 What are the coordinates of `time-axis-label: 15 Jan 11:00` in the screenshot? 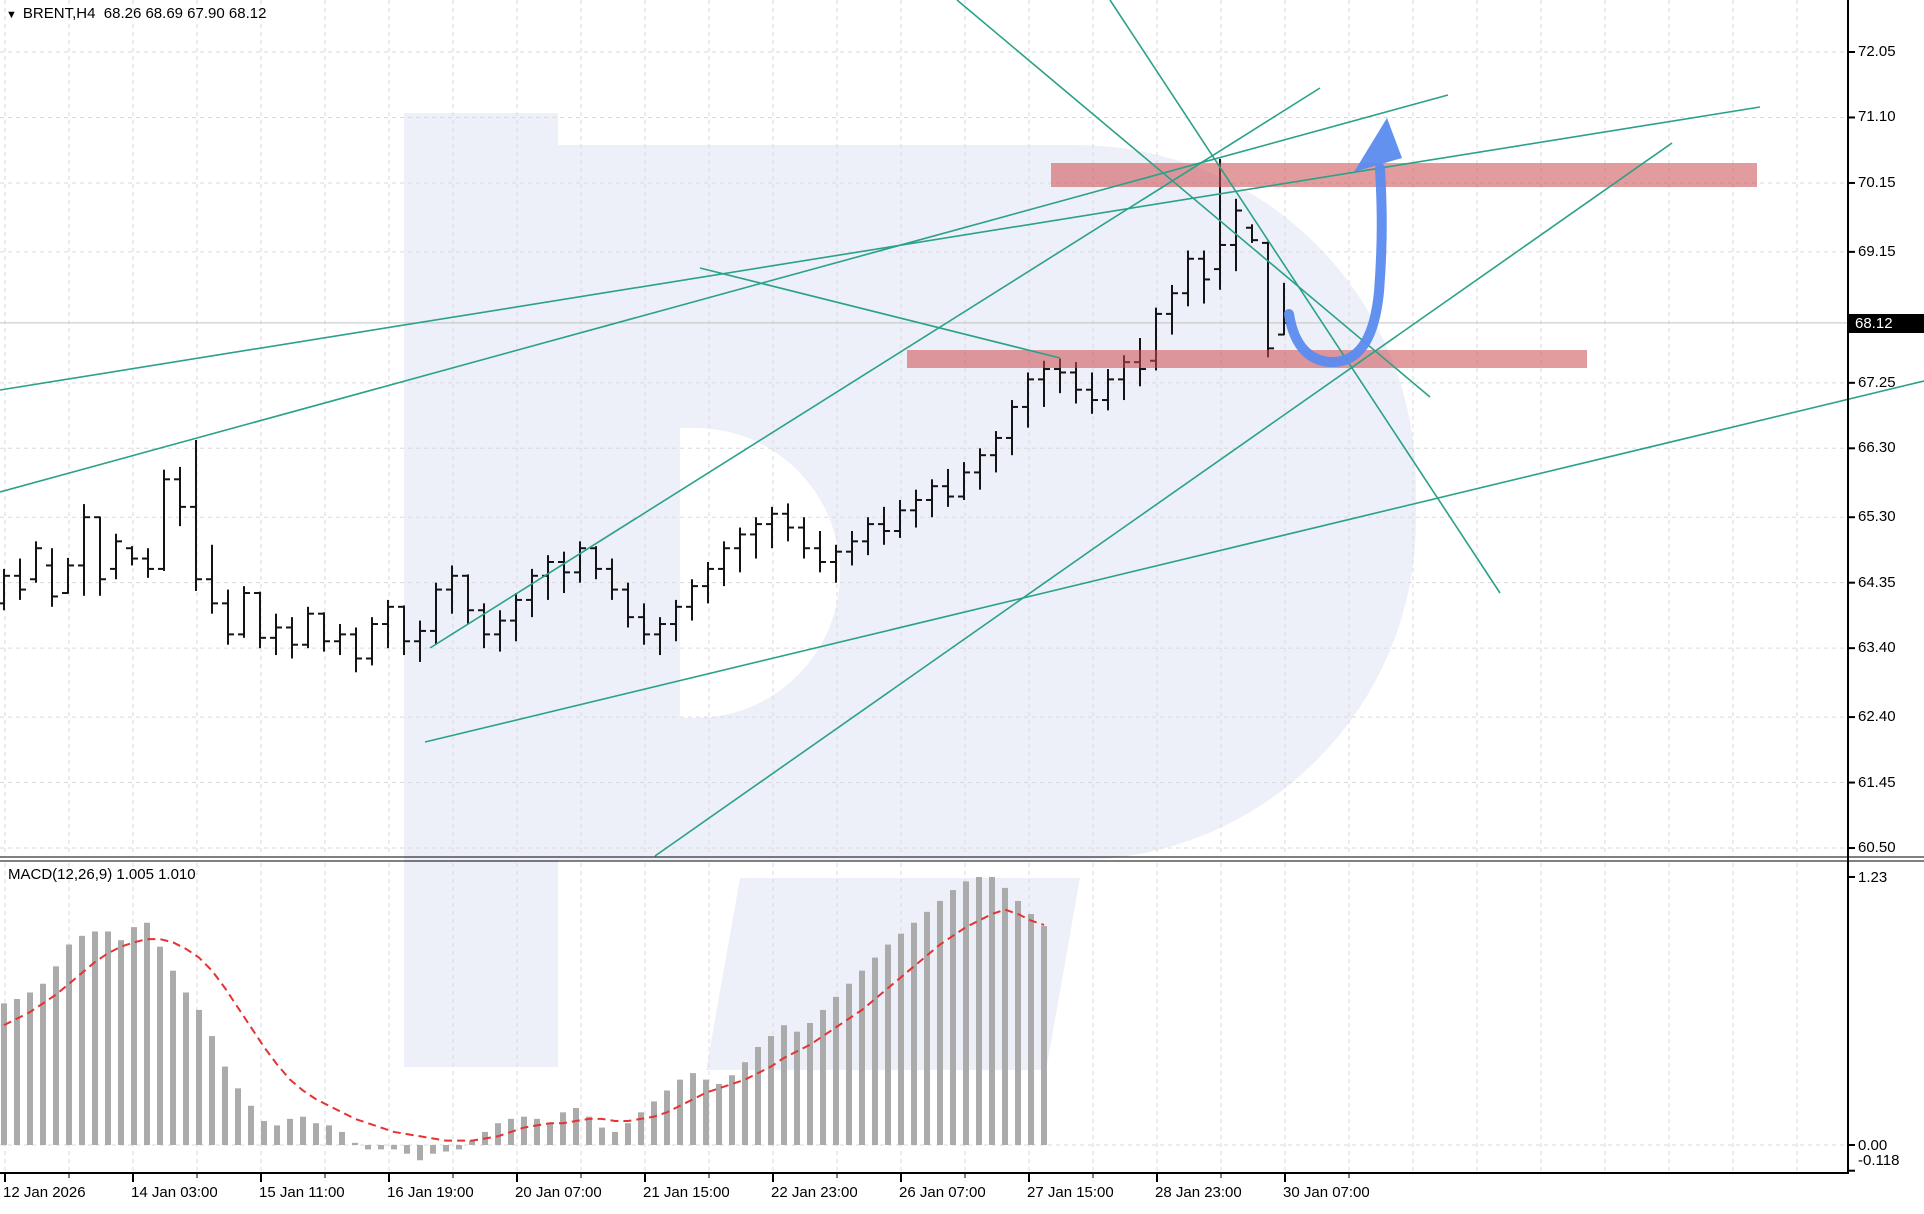 It's located at (302, 1192).